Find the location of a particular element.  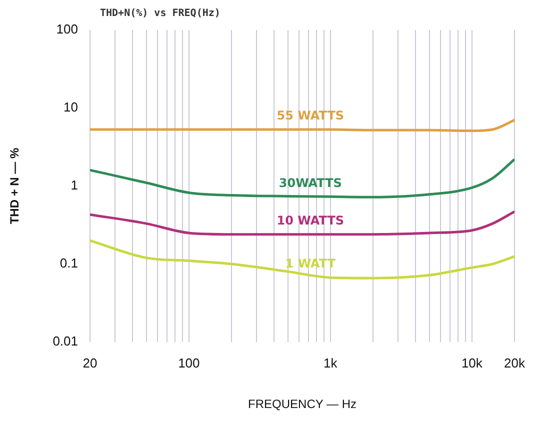

y-axis-title: THD + N — % is located at coordinates (15, 186).